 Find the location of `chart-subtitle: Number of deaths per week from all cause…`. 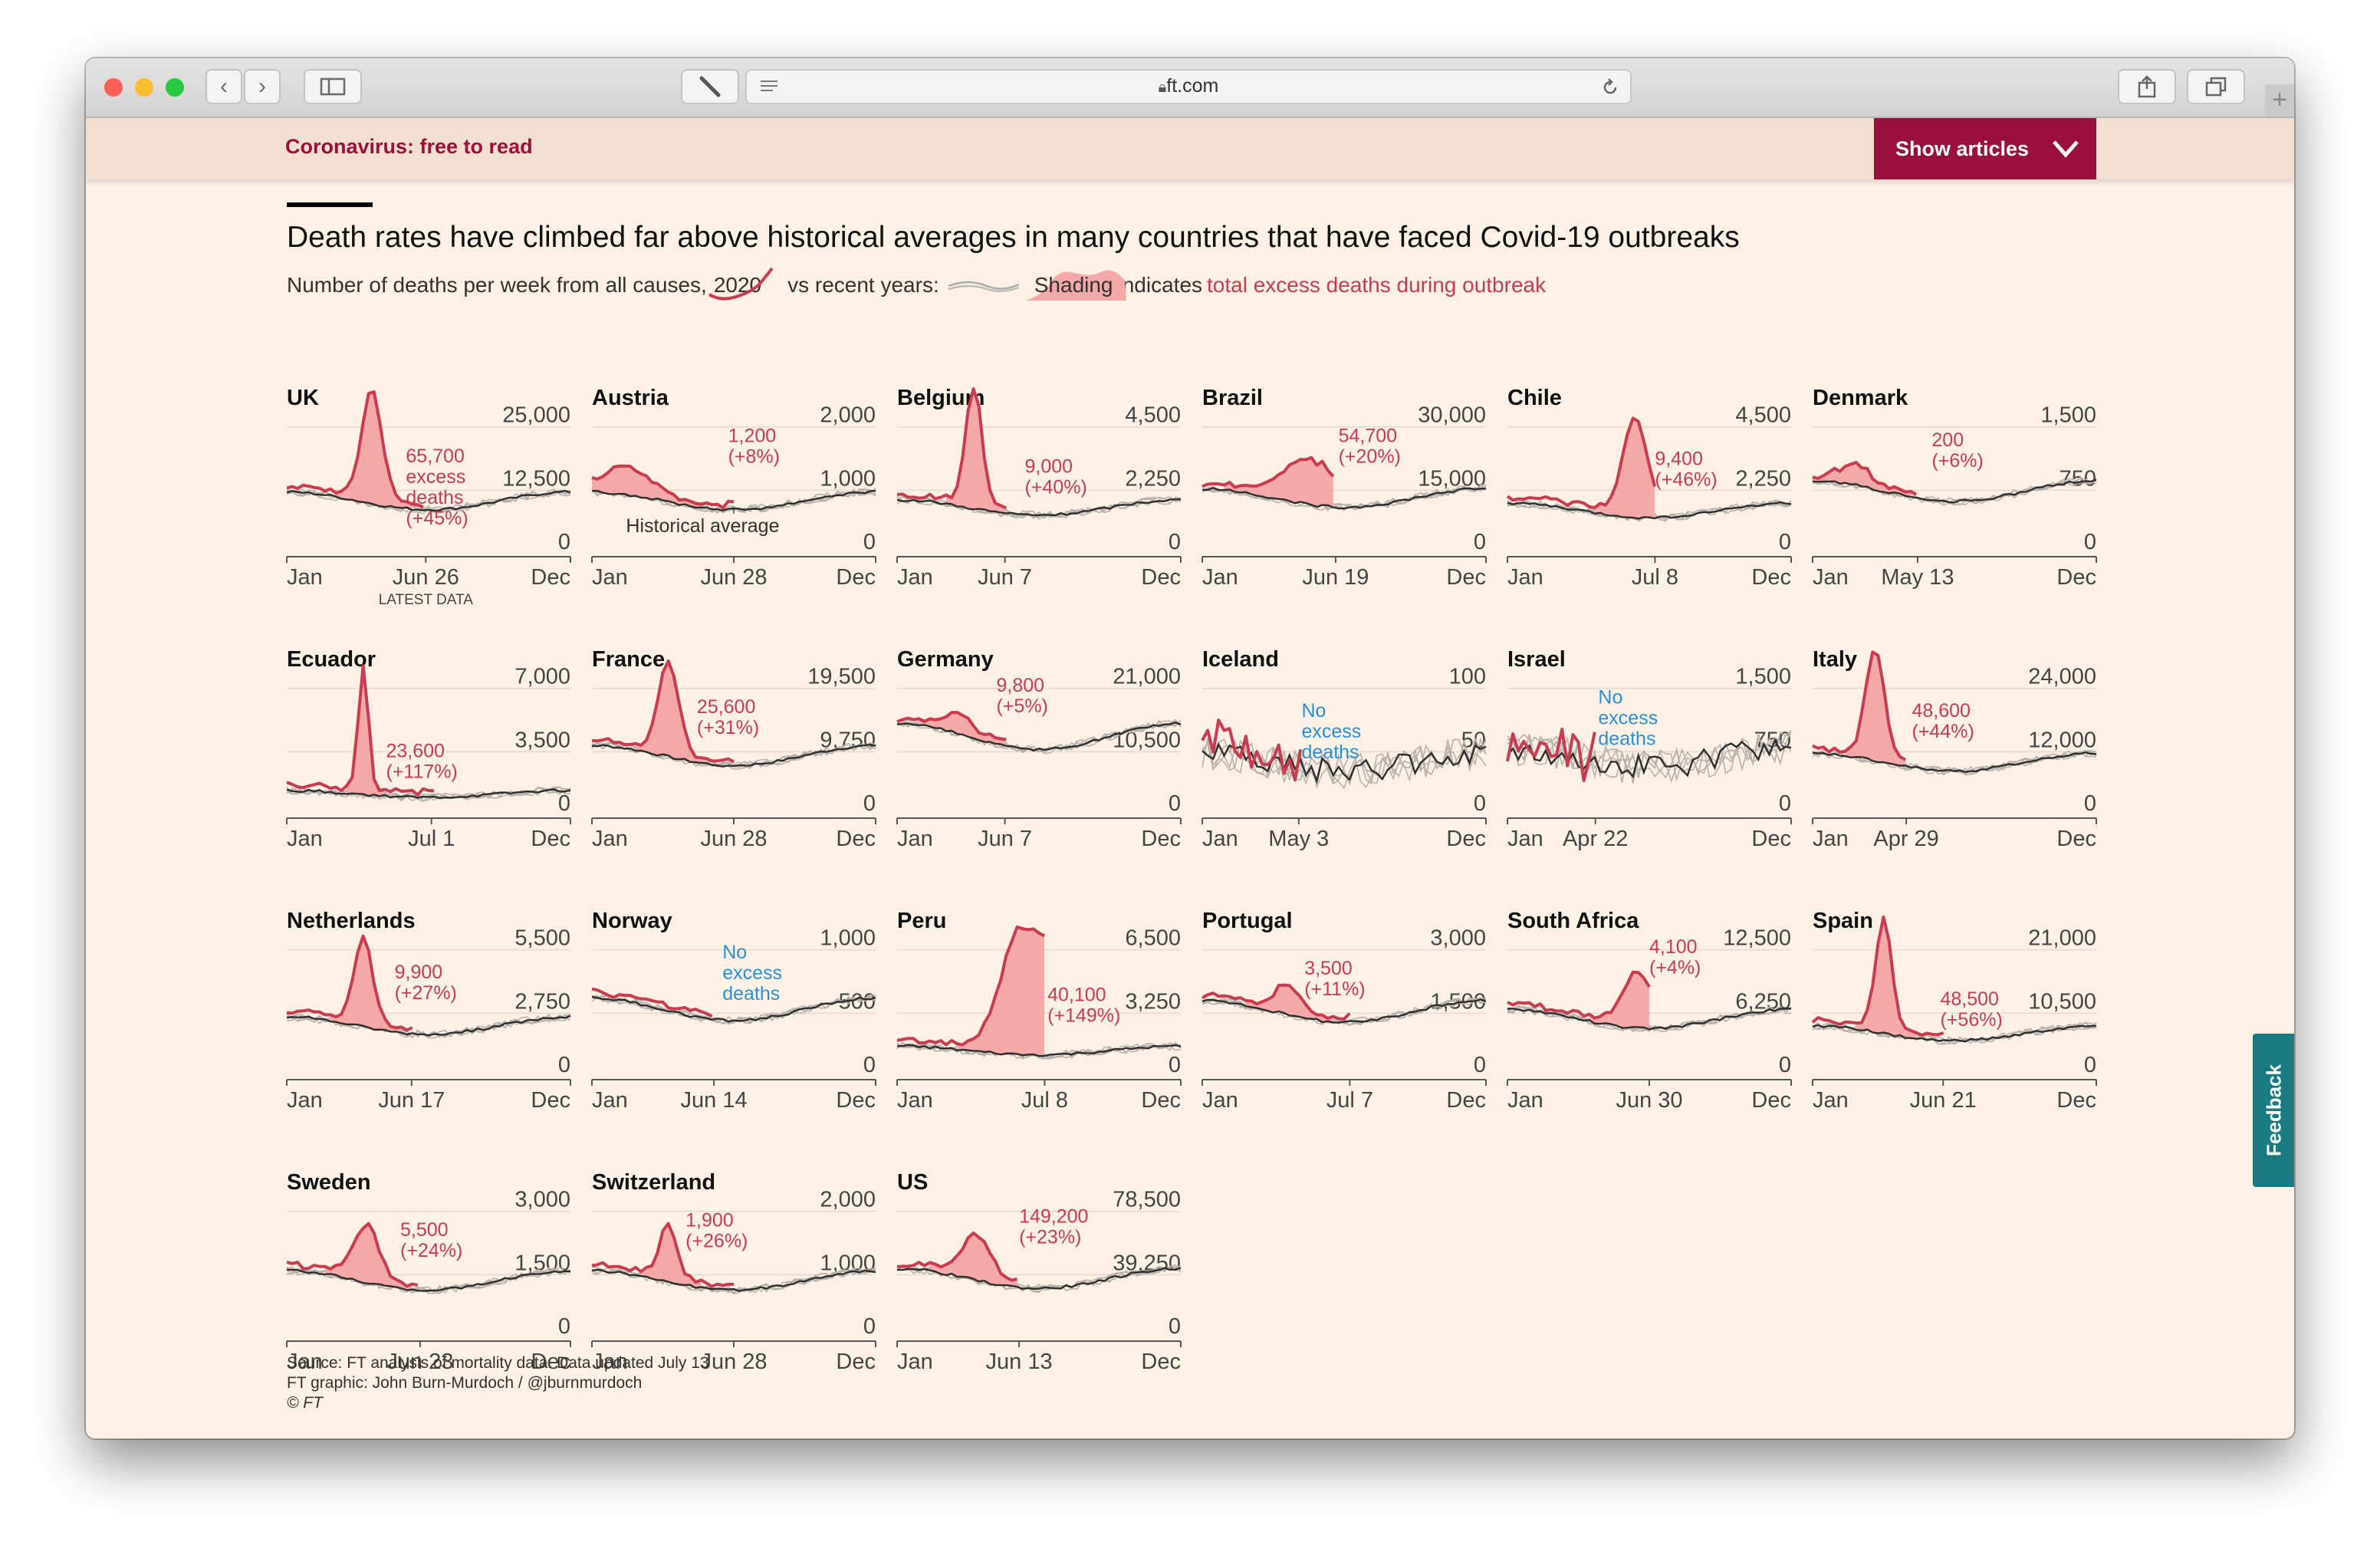

chart-subtitle: Number of deaths per week from all cause… is located at coordinates (917, 284).